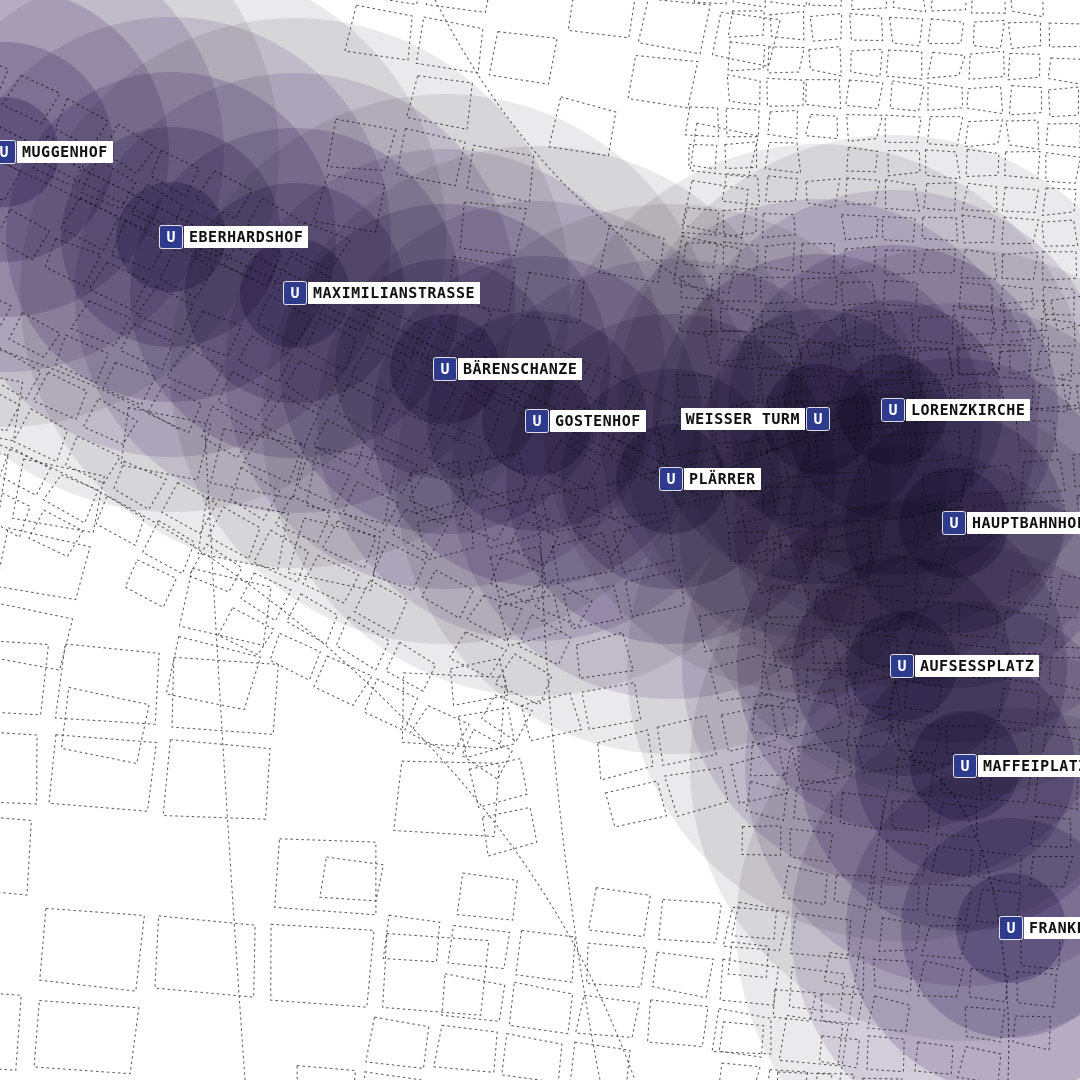 The width and height of the screenshot is (1080, 1080). What do you see at coordinates (956, 410) in the screenshot?
I see `station-marker-lorenzkirche: U LORENZKIRCHE` at bounding box center [956, 410].